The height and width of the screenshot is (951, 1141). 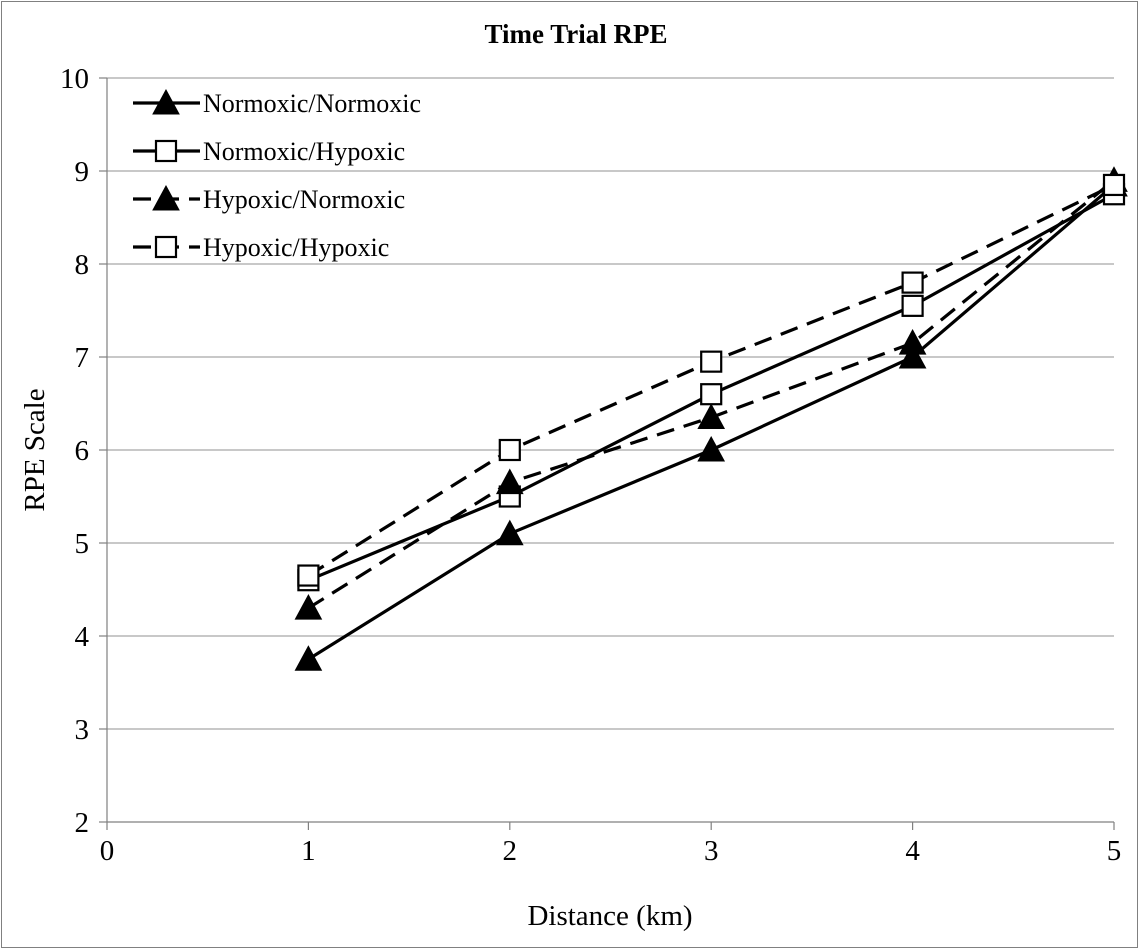 What do you see at coordinates (1114, 851) in the screenshot?
I see `x-tick-label: 5` at bounding box center [1114, 851].